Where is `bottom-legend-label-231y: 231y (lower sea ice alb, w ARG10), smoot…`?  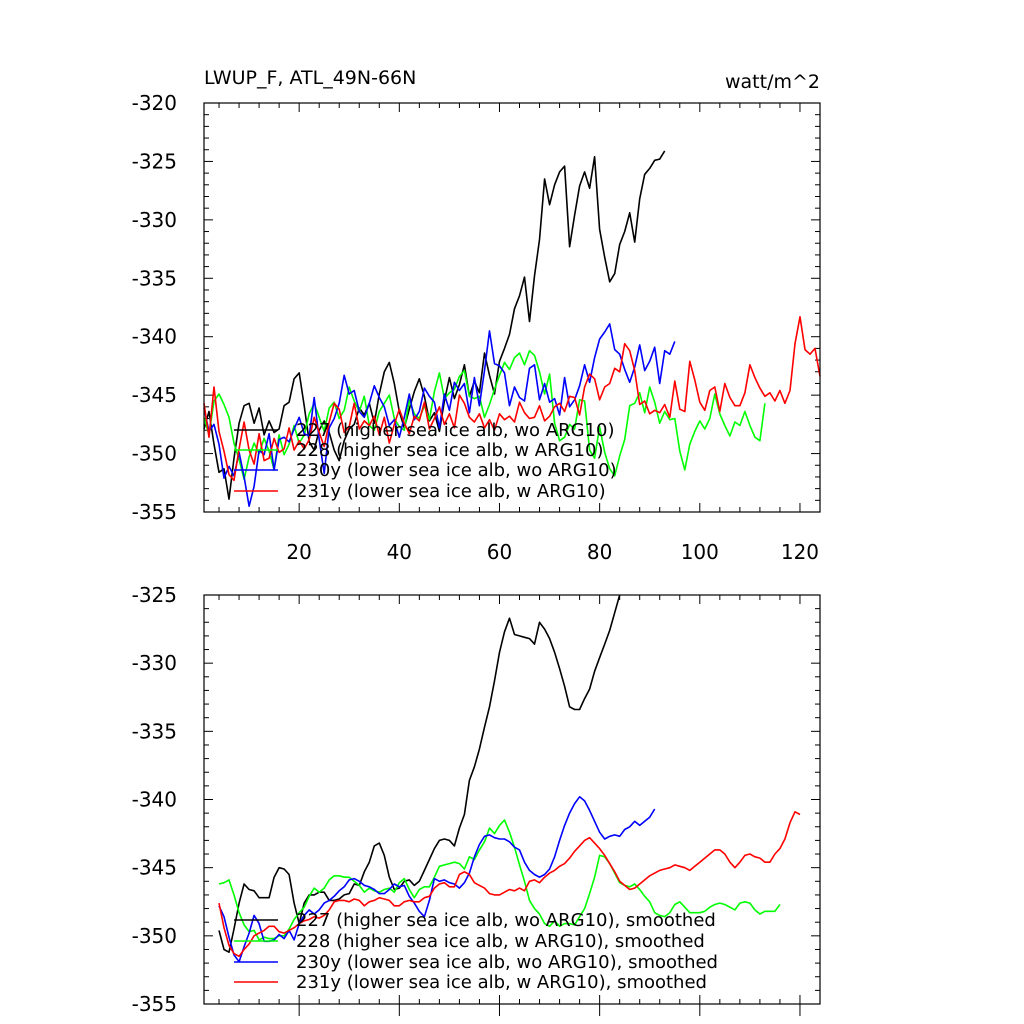 bottom-legend-label-231y: 231y (lower sea ice alb, w ARG10), smoot… is located at coordinates (501, 982).